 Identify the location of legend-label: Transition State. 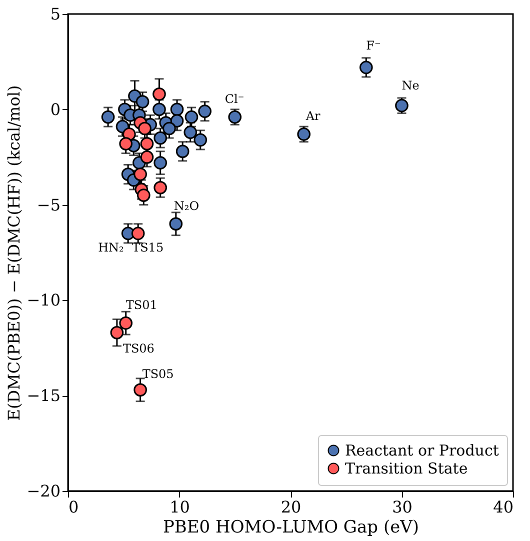
(406, 469).